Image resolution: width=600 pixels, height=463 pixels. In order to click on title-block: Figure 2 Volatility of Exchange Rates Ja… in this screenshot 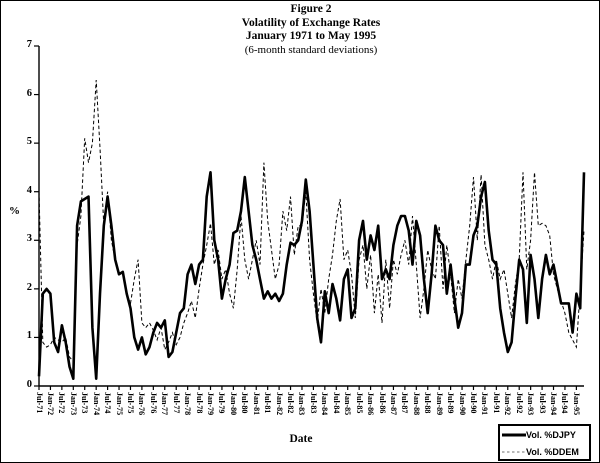, I will do `click(311, 30)`.